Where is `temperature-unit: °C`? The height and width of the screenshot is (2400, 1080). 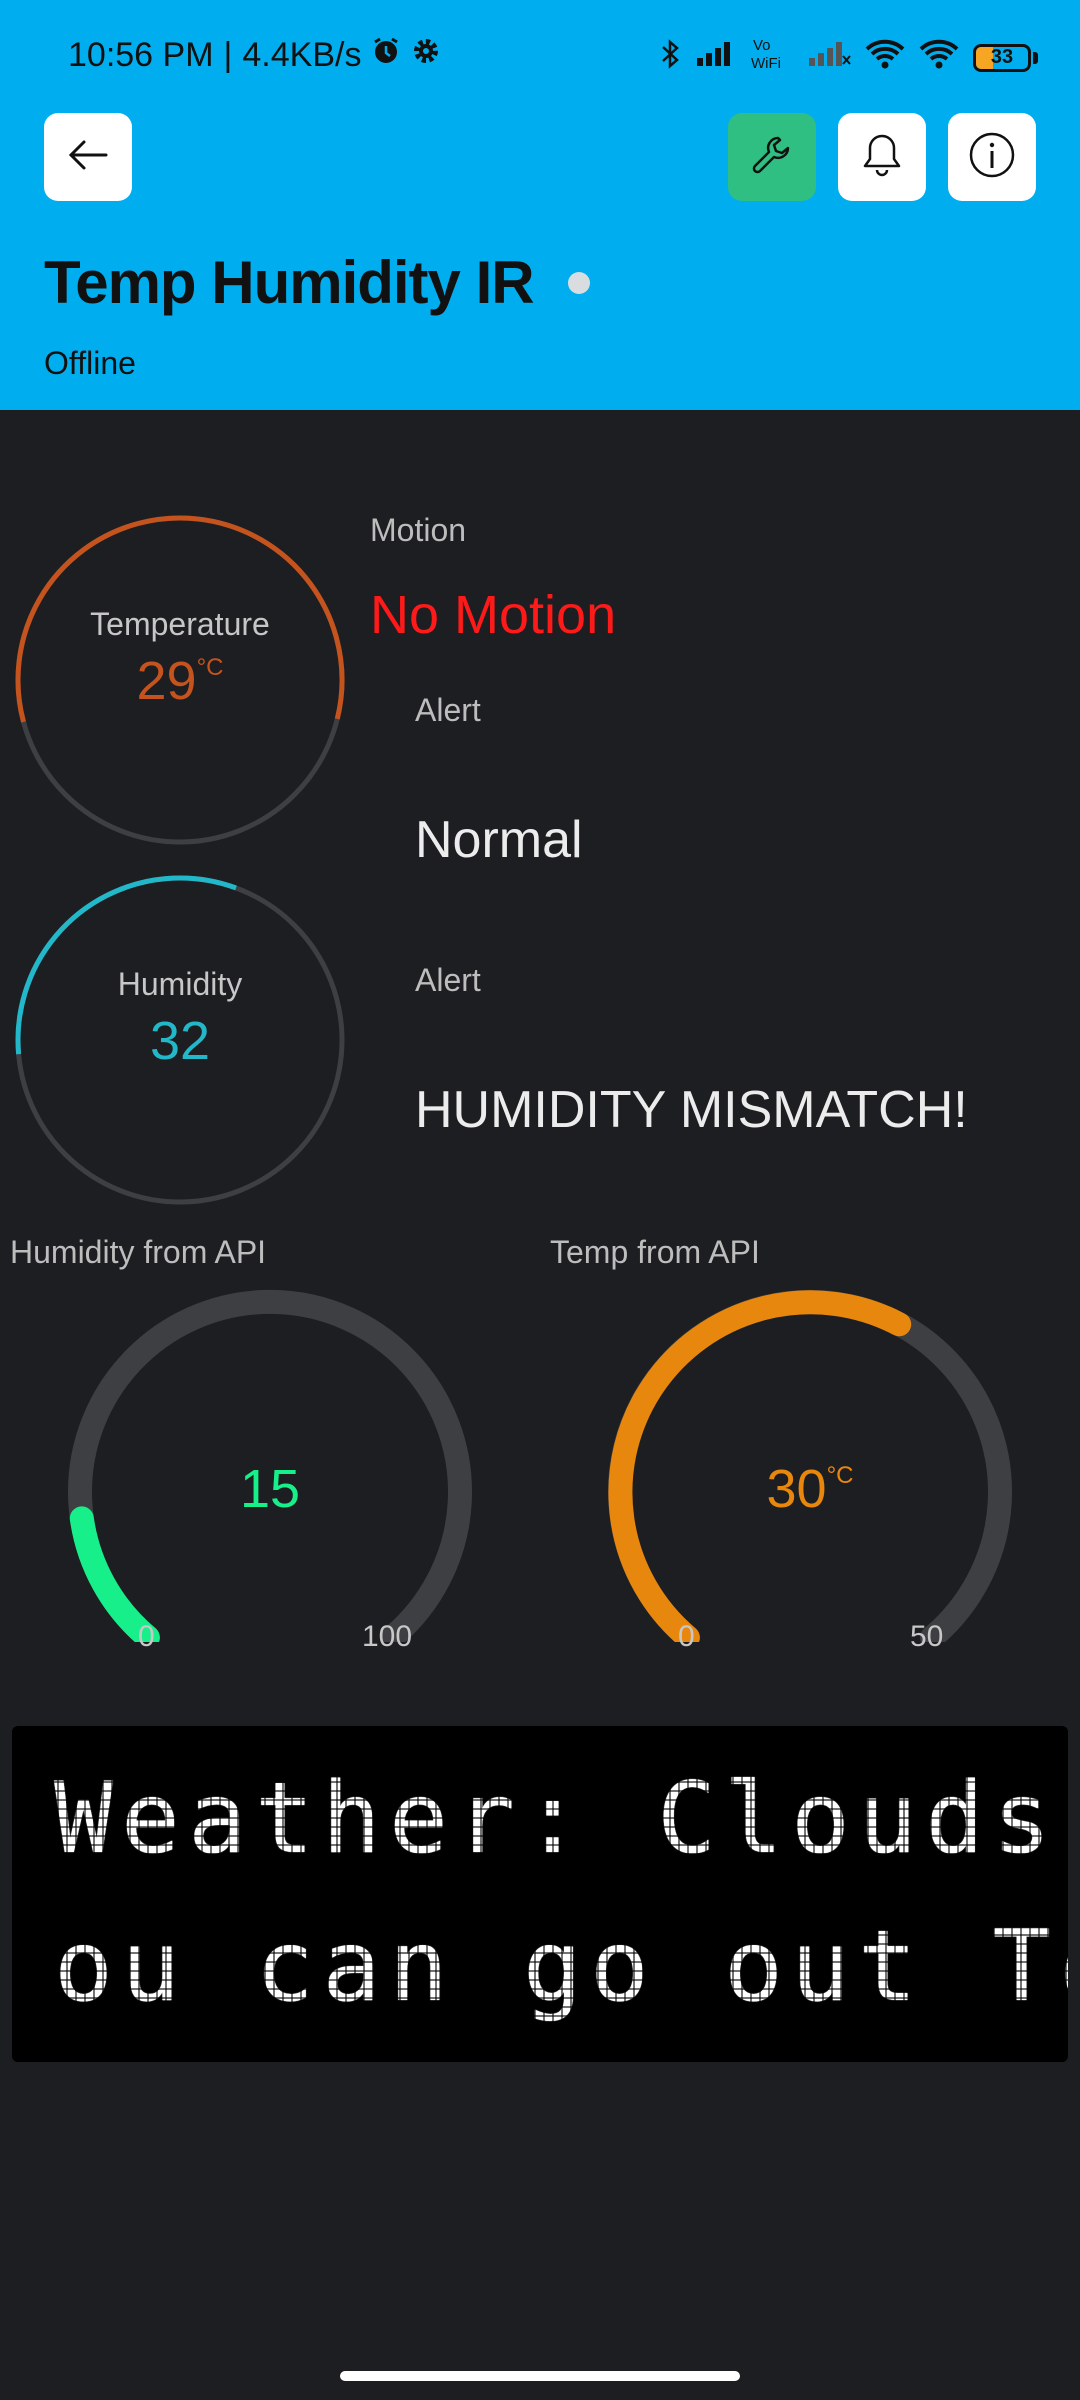
temperature-unit: °C is located at coordinates (210, 667).